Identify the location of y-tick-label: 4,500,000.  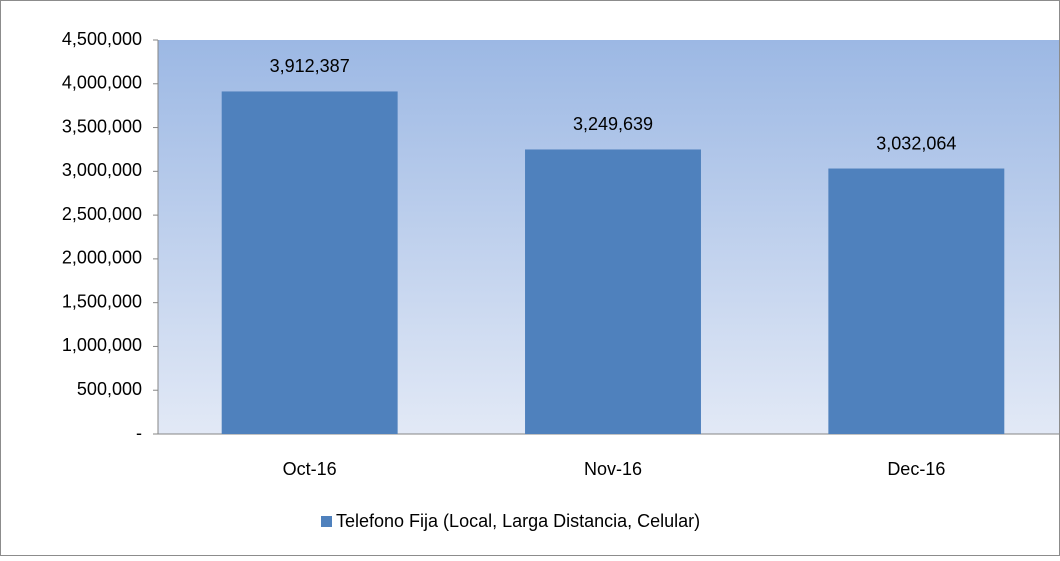
(102, 39).